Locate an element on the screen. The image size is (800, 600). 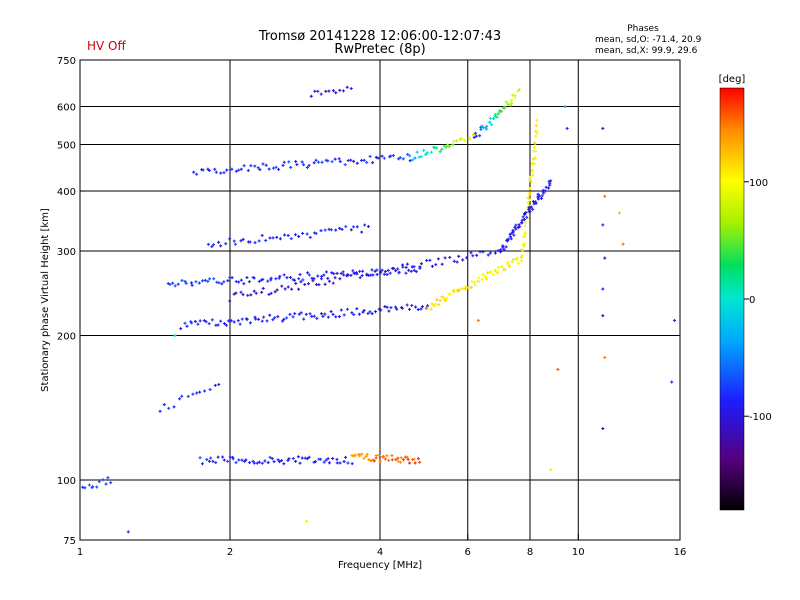
hv-status: HV Off is located at coordinates (106, 46).